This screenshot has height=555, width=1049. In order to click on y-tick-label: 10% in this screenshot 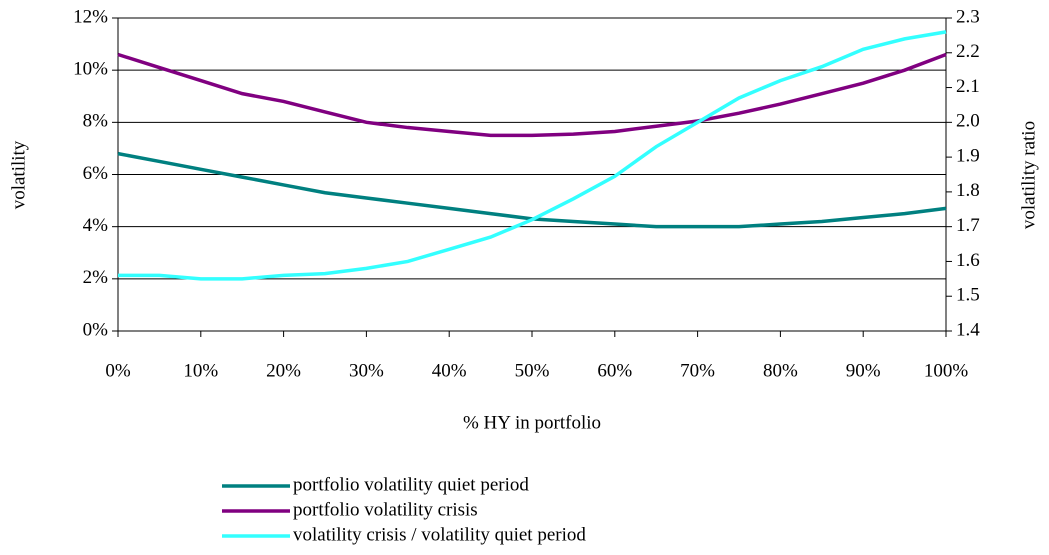, I will do `click(90, 69)`.